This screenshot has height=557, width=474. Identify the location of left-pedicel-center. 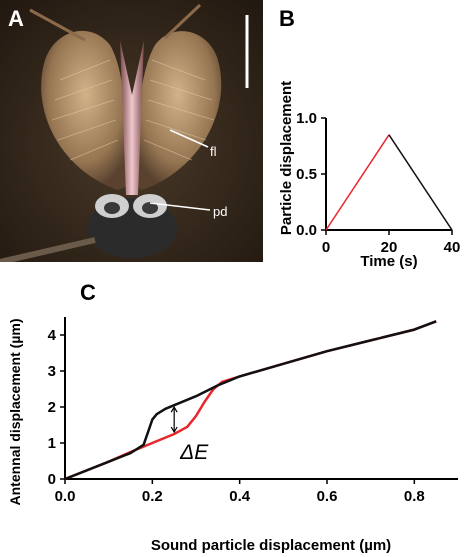
(112, 208).